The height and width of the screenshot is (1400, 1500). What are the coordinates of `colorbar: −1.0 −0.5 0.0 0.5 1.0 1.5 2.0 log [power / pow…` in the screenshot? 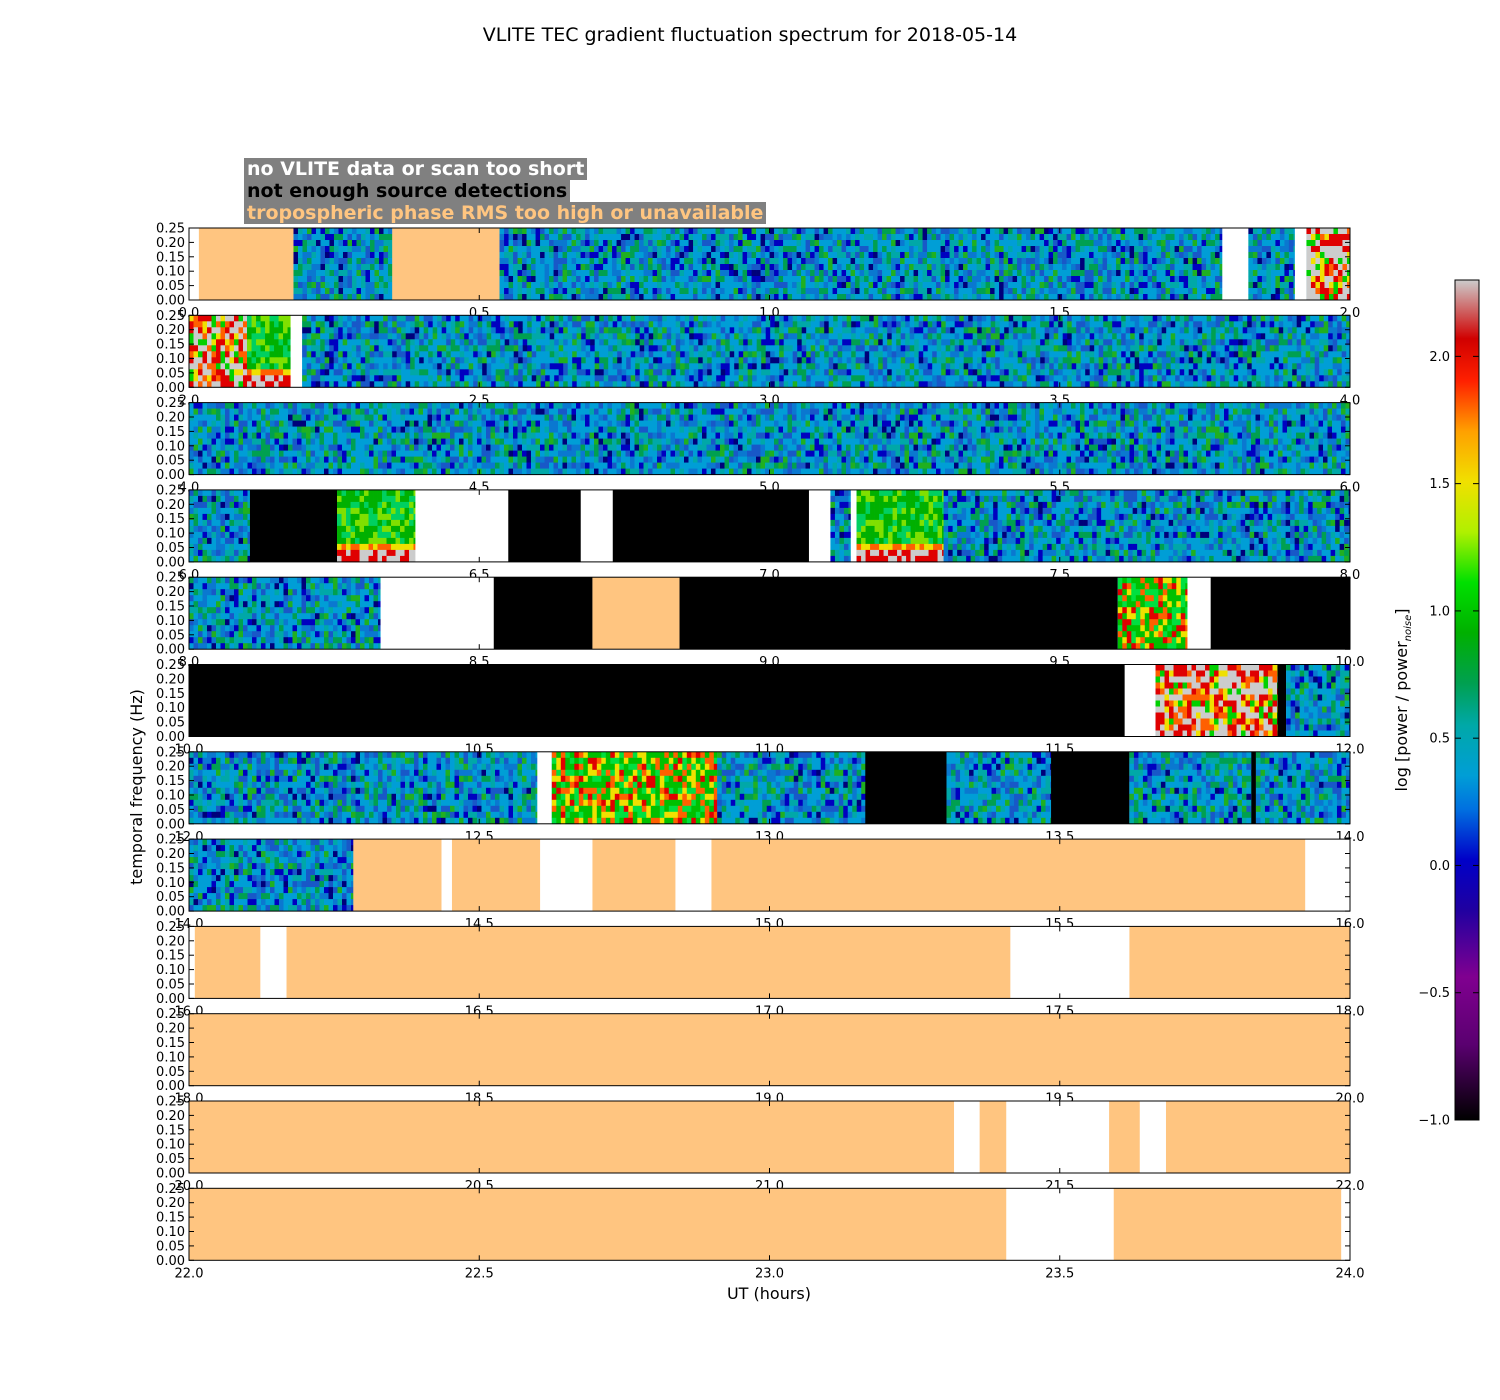 It's located at (1436, 704).